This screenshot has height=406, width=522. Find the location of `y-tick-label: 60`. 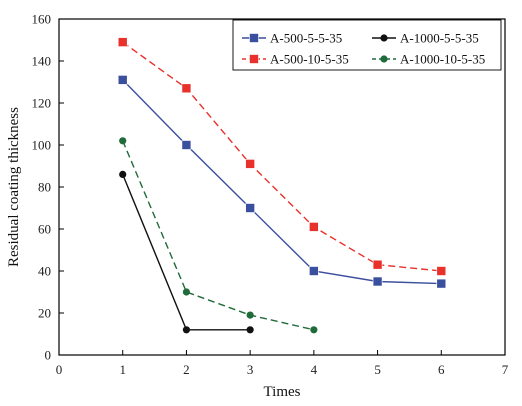

y-tick-label: 60 is located at coordinates (44, 229).